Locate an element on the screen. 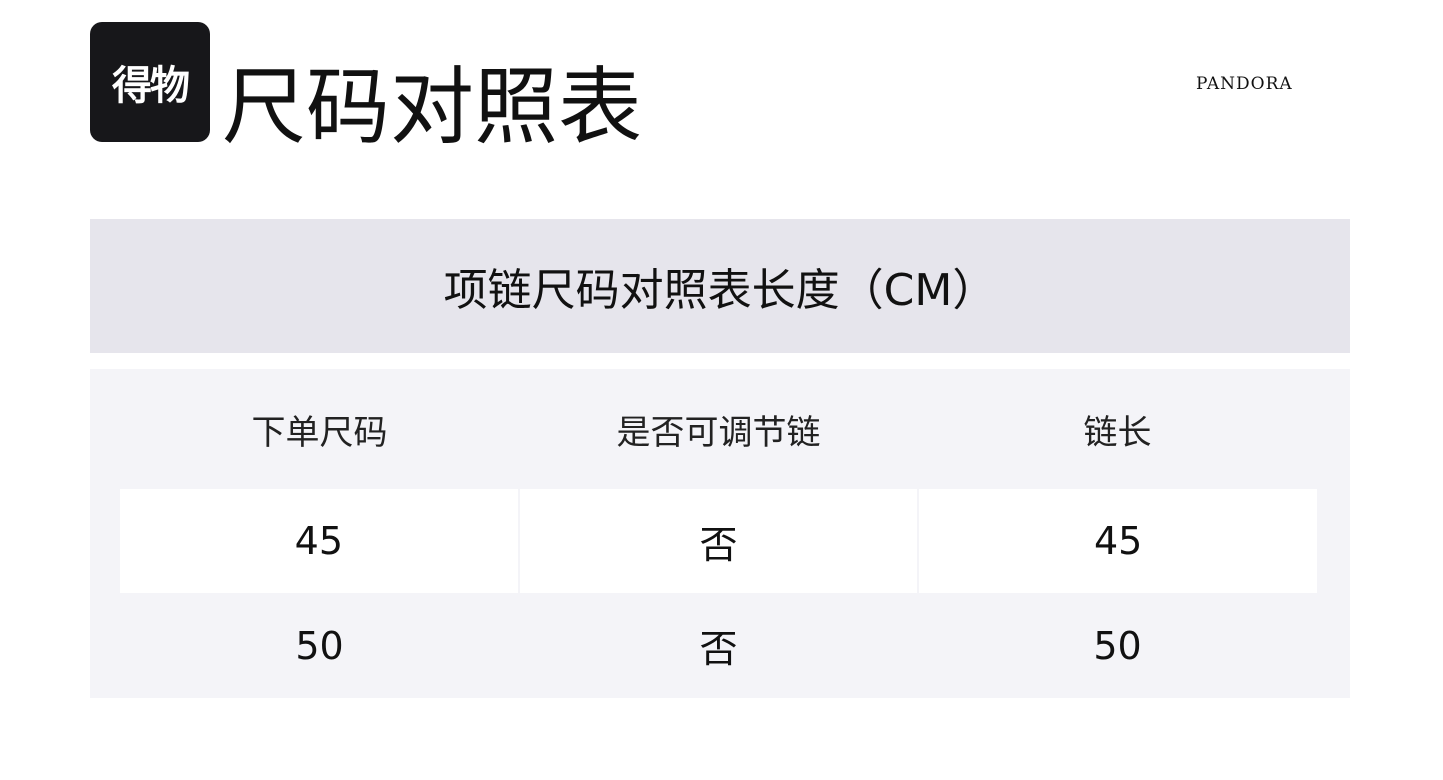 This screenshot has width=1443, height=780. page-title: 尺码对照表 is located at coordinates (432, 107).